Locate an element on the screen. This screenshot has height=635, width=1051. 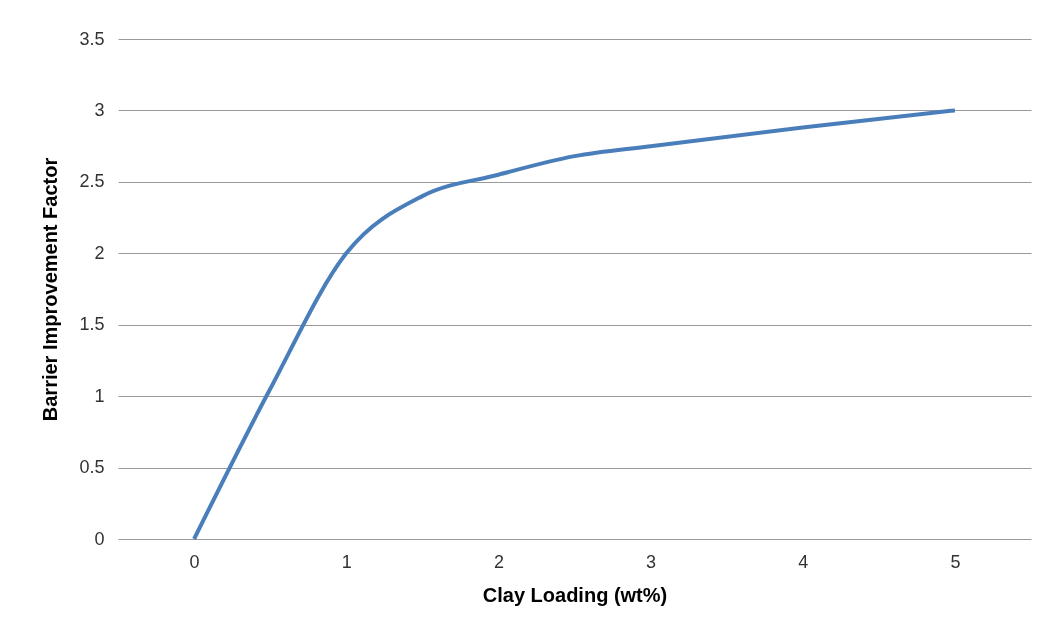
x-axis-title: Clay Loading (wt%) is located at coordinates (575, 594).